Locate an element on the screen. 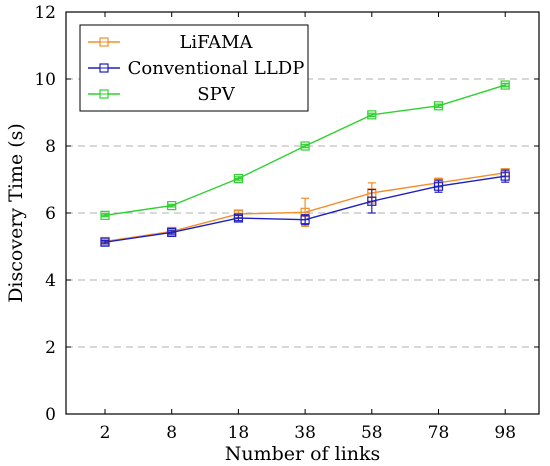 The width and height of the screenshot is (550, 466). legend-label: SPV is located at coordinates (216, 94).